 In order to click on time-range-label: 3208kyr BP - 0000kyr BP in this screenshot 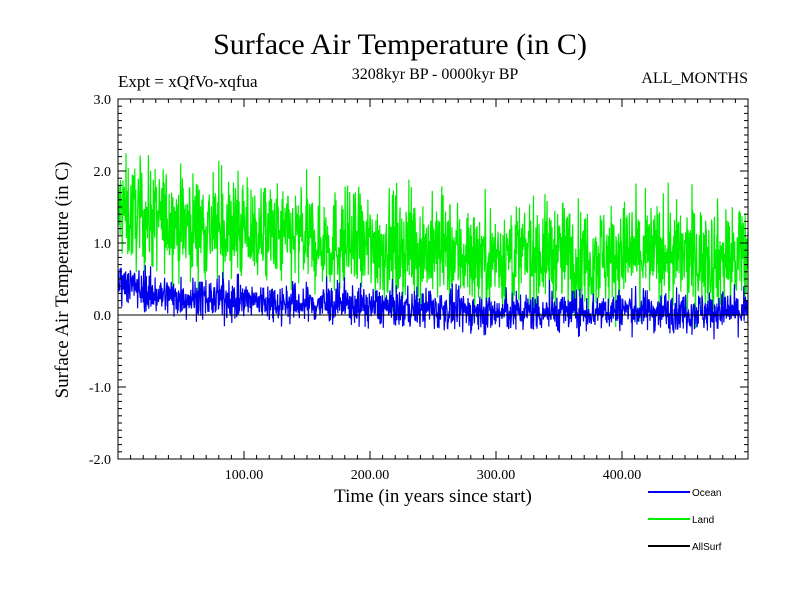, I will do `click(435, 74)`.